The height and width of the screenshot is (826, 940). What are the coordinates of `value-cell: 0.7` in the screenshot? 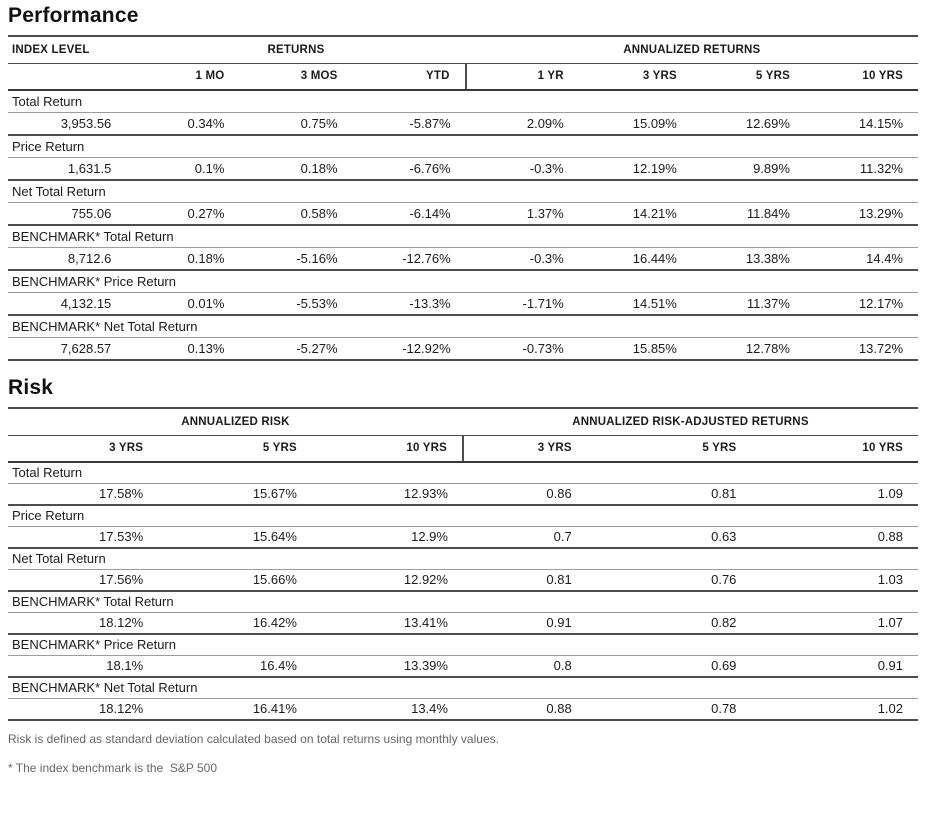 It's located at (524, 537).